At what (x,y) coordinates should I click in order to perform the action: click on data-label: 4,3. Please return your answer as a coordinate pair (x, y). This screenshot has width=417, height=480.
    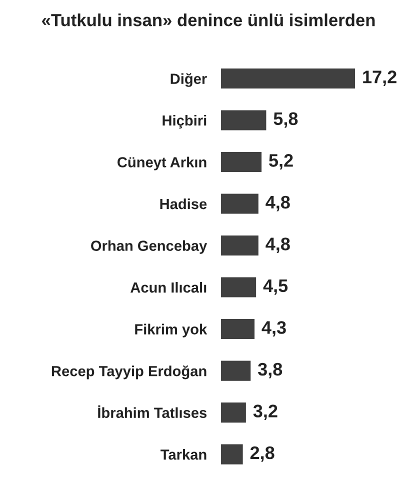
    Looking at the image, I should click on (274, 329).